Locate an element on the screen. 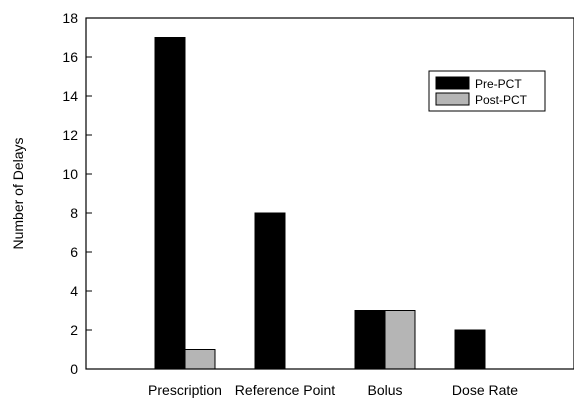 This screenshot has height=399, width=574. y-tick-label: 4 is located at coordinates (74, 291).